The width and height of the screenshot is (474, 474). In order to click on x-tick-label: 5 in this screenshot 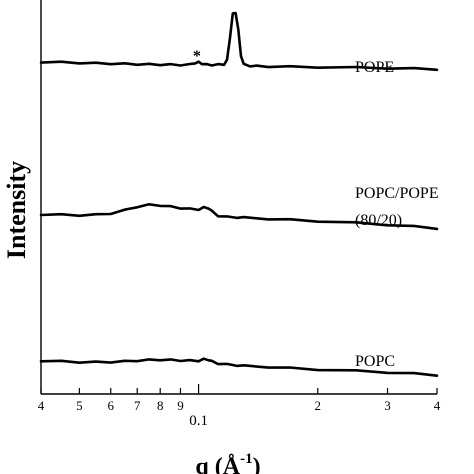, I will do `click(79, 405)`.